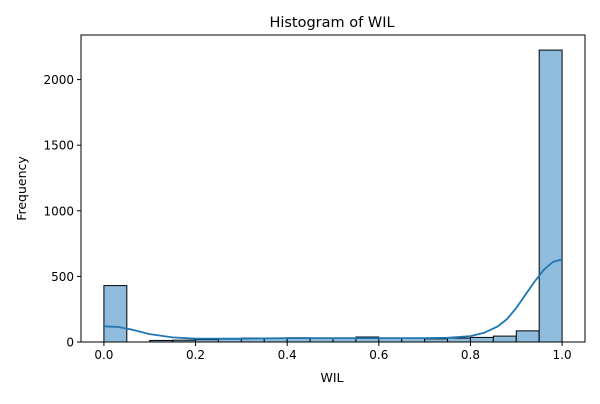 The height and width of the screenshot is (404, 600). Describe the element at coordinates (103, 355) in the screenshot. I see `x-tick-label: 0.0` at that location.